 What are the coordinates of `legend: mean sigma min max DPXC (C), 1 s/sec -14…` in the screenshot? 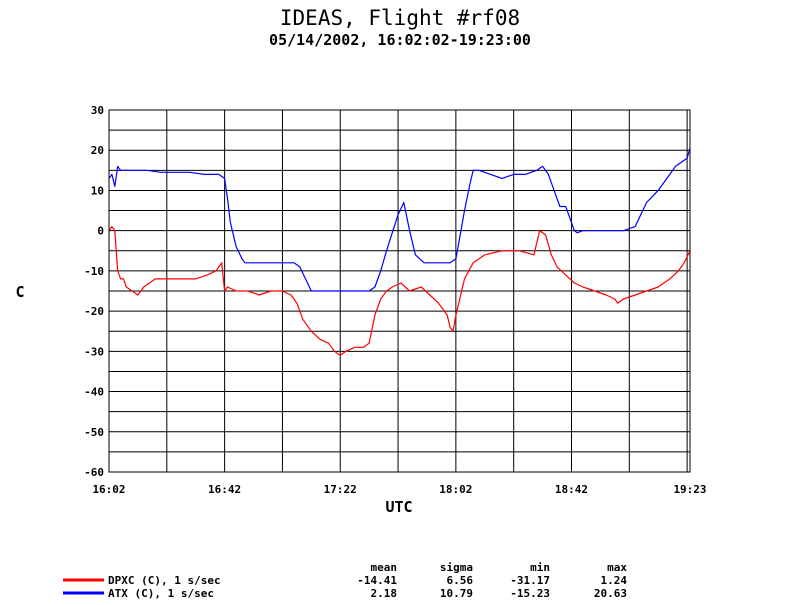 It's located at (345, 580).